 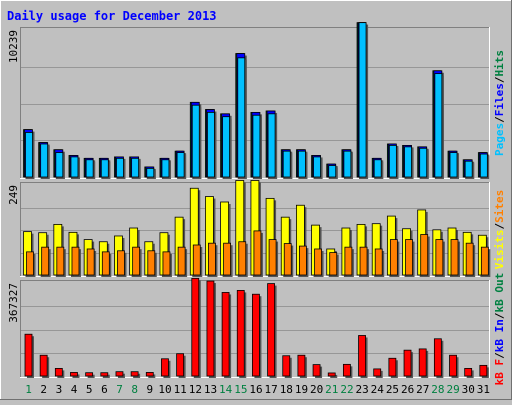 I want to click on x-tick-label: 29, so click(x=452, y=389).